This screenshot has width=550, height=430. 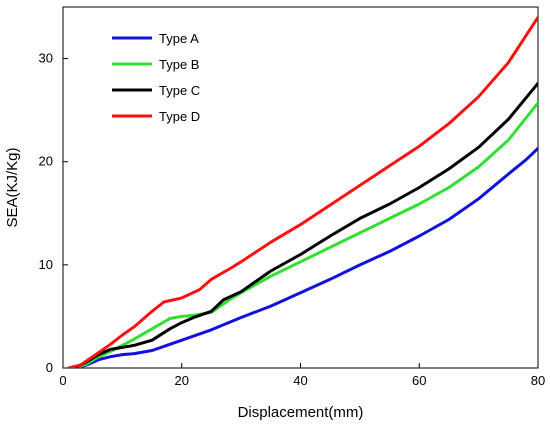 What do you see at coordinates (182, 380) in the screenshot?
I see `x-tick-label: 20` at bounding box center [182, 380].